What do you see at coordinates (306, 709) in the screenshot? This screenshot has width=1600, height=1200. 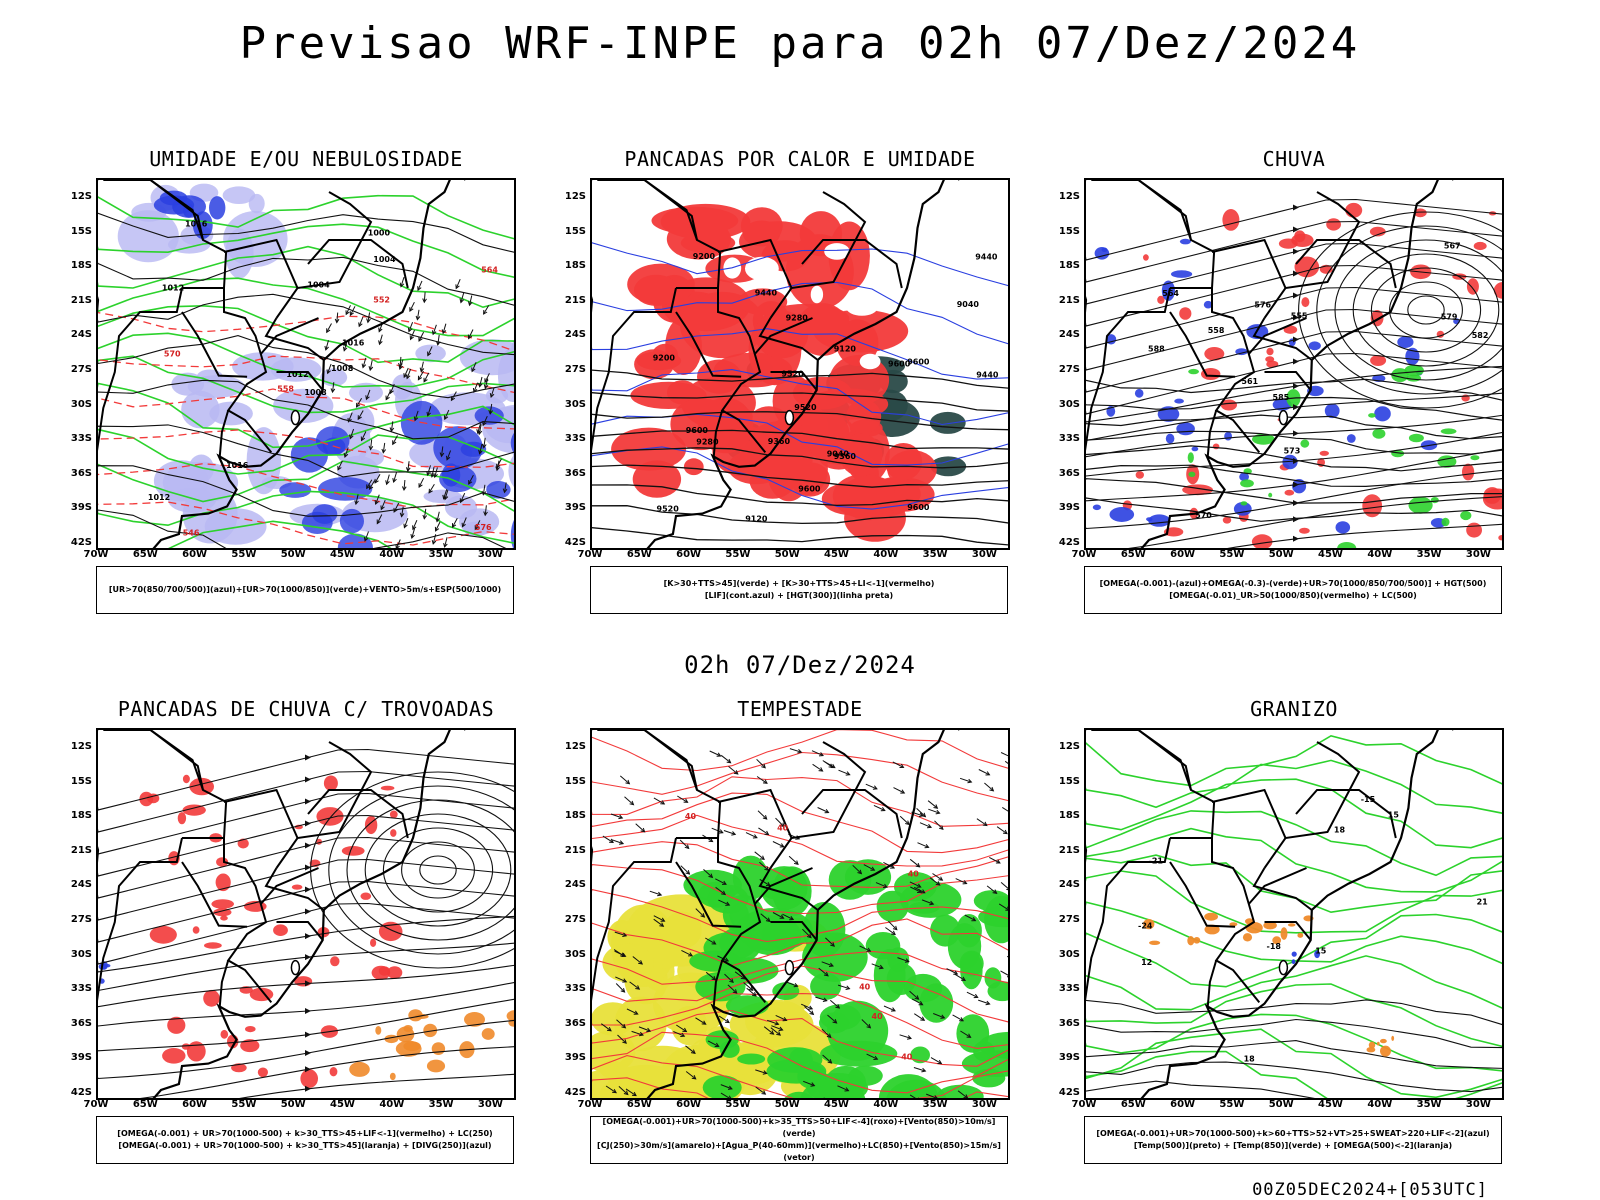 I see `panel-title-trovoadas: PANCADAS DE CHUVA C/ TROVOADAS` at bounding box center [306, 709].